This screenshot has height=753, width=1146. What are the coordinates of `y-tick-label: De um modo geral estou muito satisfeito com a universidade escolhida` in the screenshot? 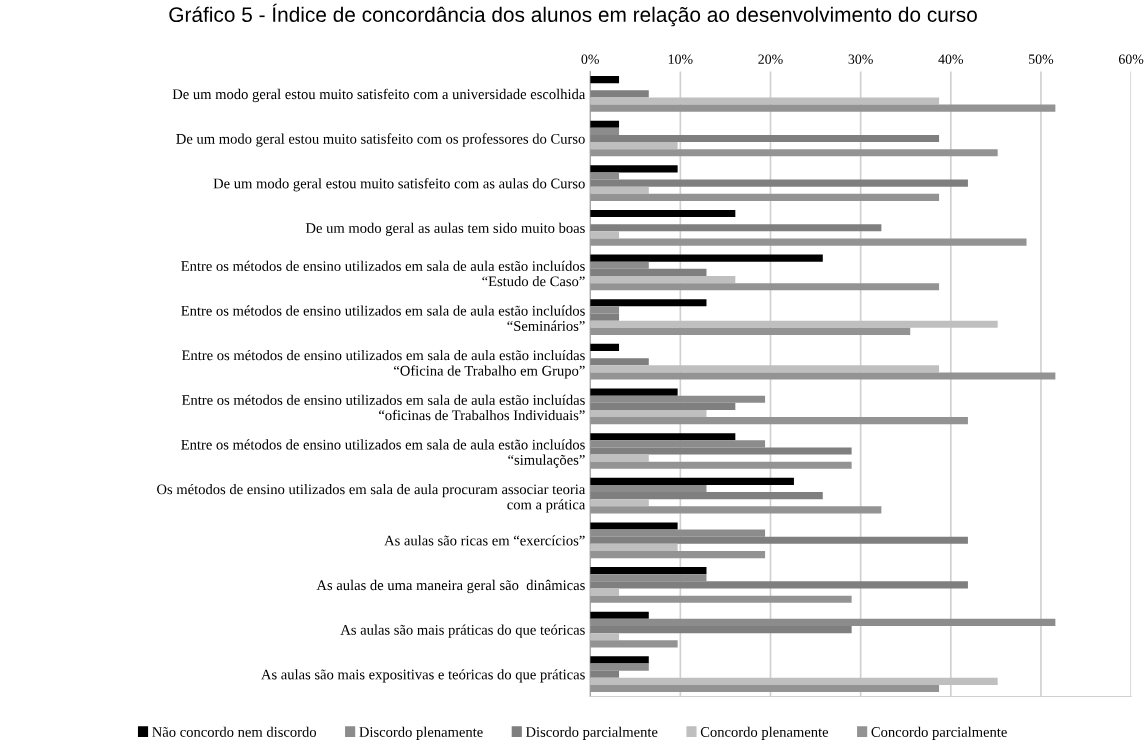 It's located at (379, 95).